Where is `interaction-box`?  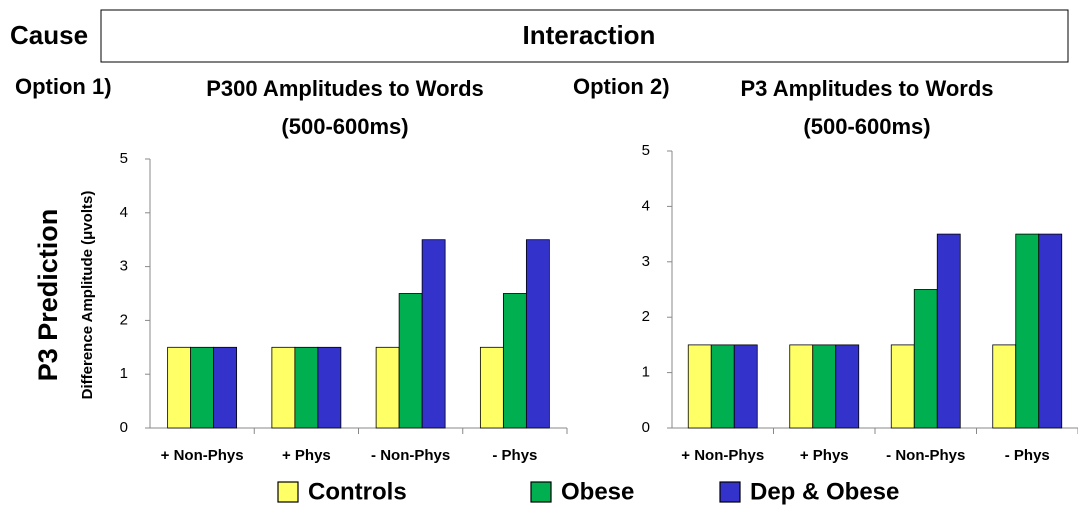 interaction-box is located at coordinates (584, 36).